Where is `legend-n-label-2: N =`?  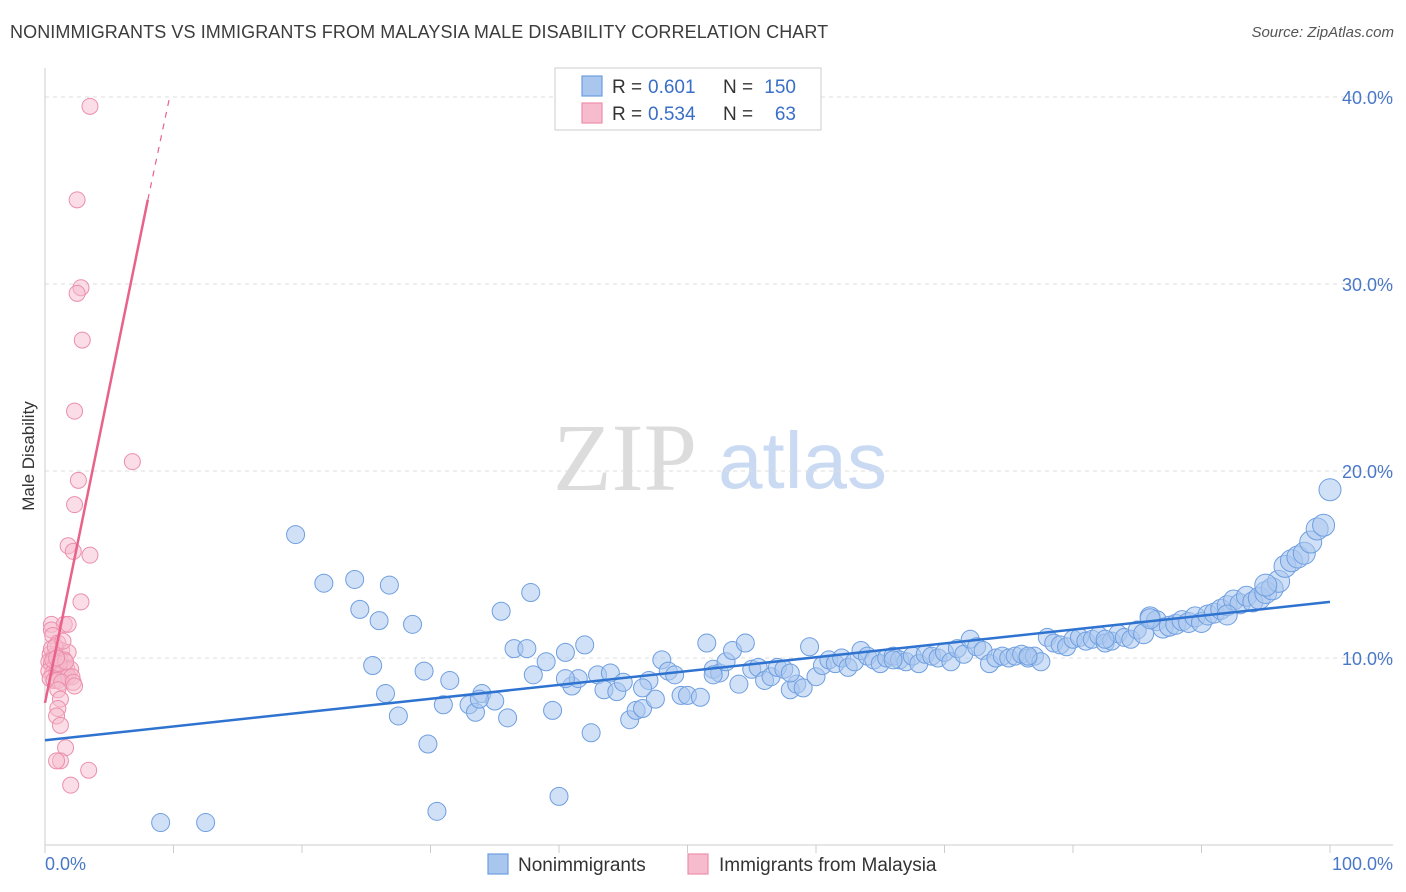
legend-n-label-2: N = is located at coordinates (738, 114).